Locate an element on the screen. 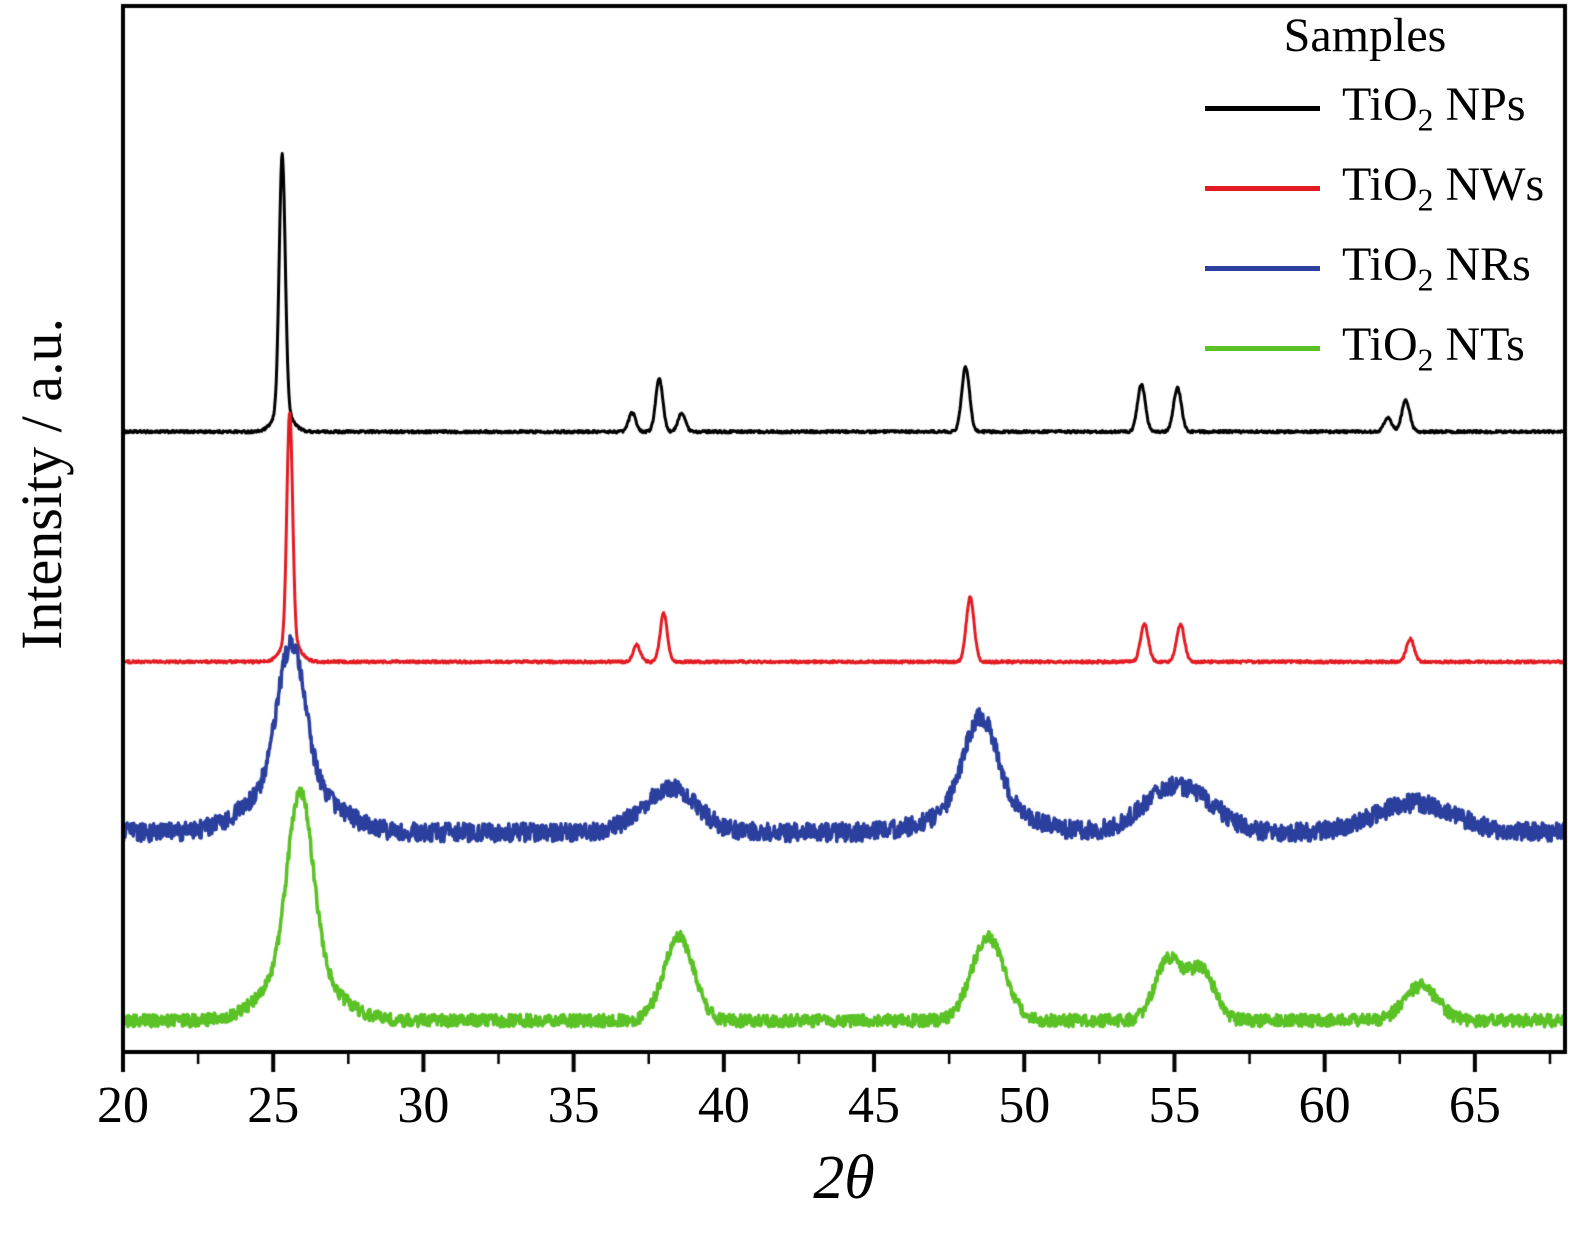  legend-item: TiO2 NTs is located at coordinates (1389, 348).